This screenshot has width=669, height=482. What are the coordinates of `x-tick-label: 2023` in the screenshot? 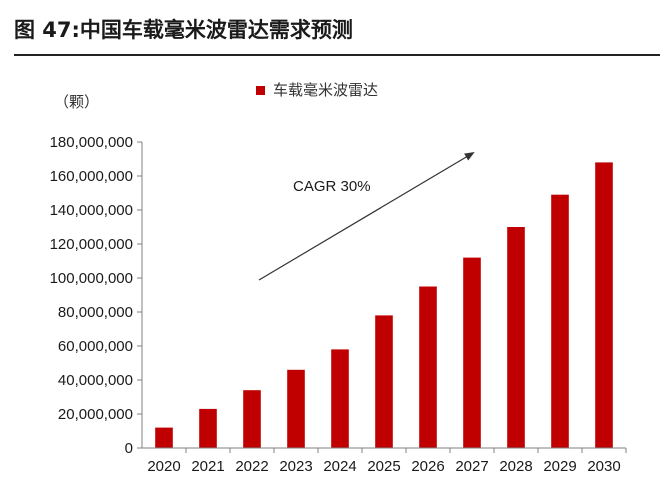 It's located at (295, 466).